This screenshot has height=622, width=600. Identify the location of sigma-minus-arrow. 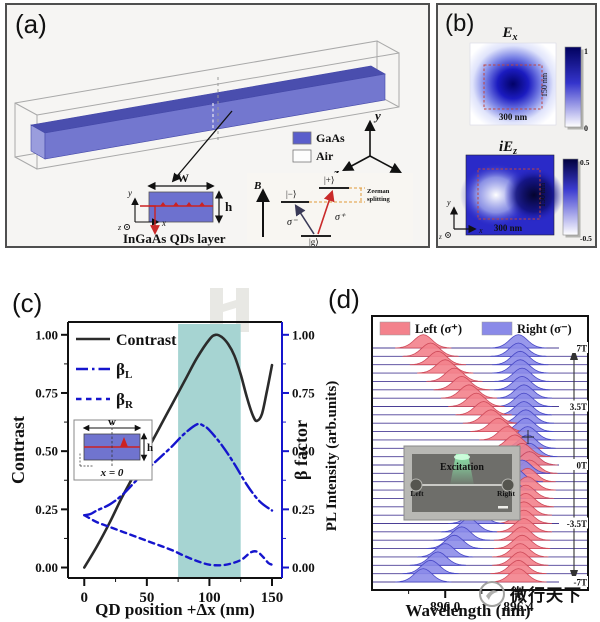
(304, 219).